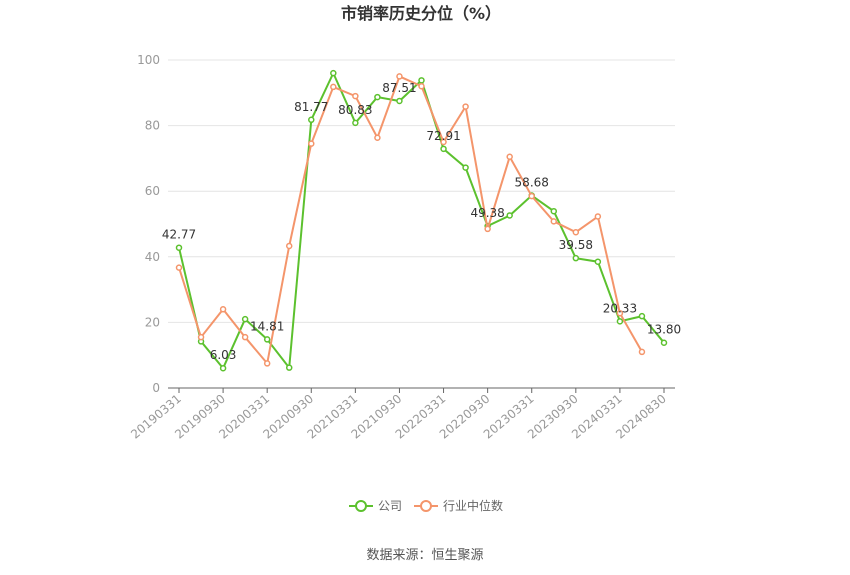 This screenshot has width=850, height=575. Describe the element at coordinates (664, 330) in the screenshot. I see `data-label: 13.80` at that location.